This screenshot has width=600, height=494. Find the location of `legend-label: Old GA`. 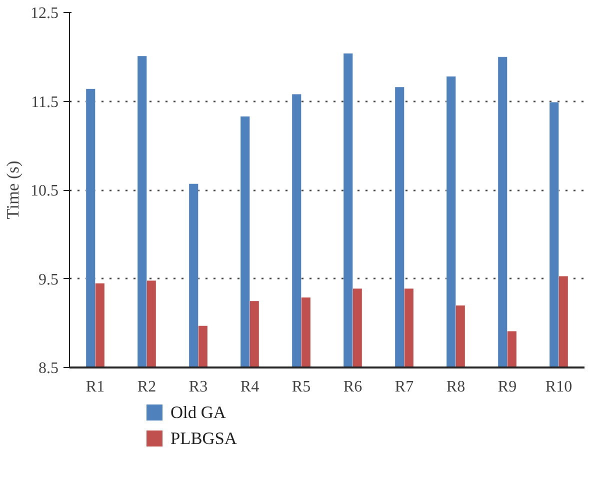

legend-label: Old GA is located at coordinates (198, 412).